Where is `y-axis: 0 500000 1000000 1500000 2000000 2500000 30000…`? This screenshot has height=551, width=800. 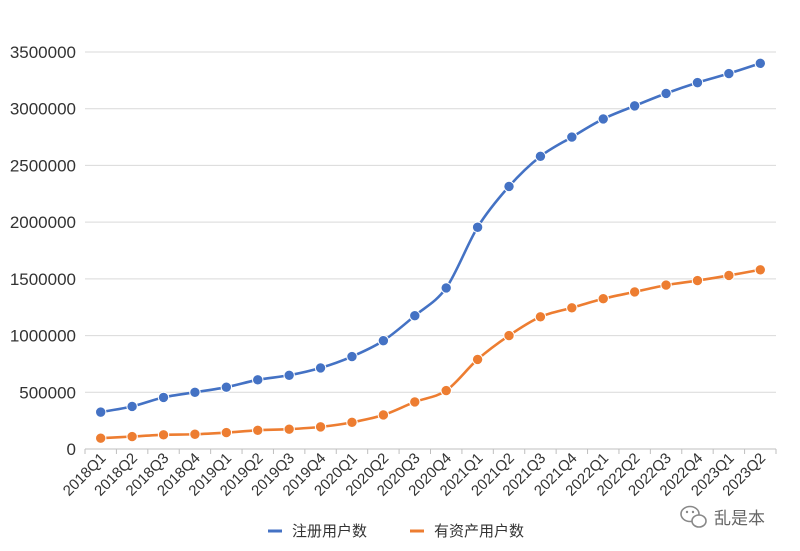 y-axis: 0 500000 1000000 1500000 2000000 2500000 30000… is located at coordinates (43, 251).